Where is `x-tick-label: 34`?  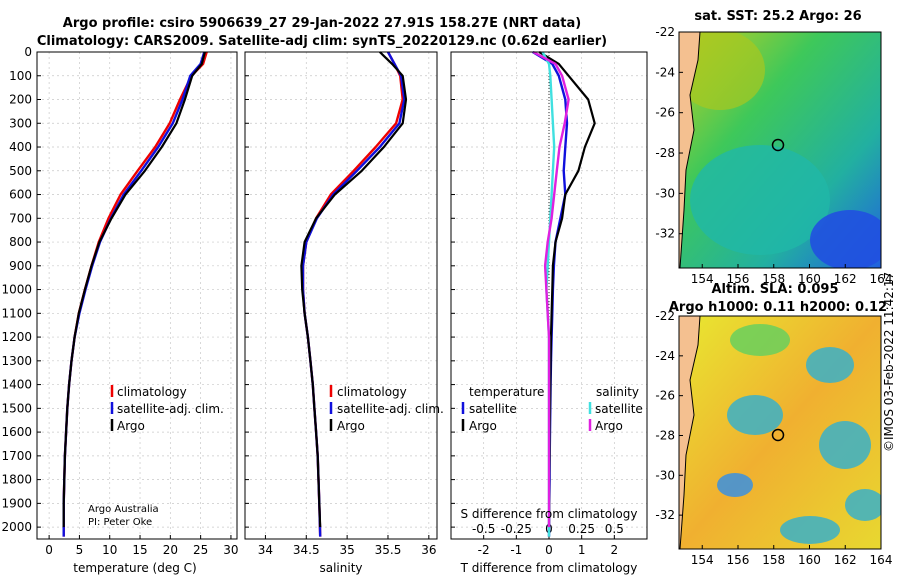 x-tick-label: 34 is located at coordinates (265, 550).